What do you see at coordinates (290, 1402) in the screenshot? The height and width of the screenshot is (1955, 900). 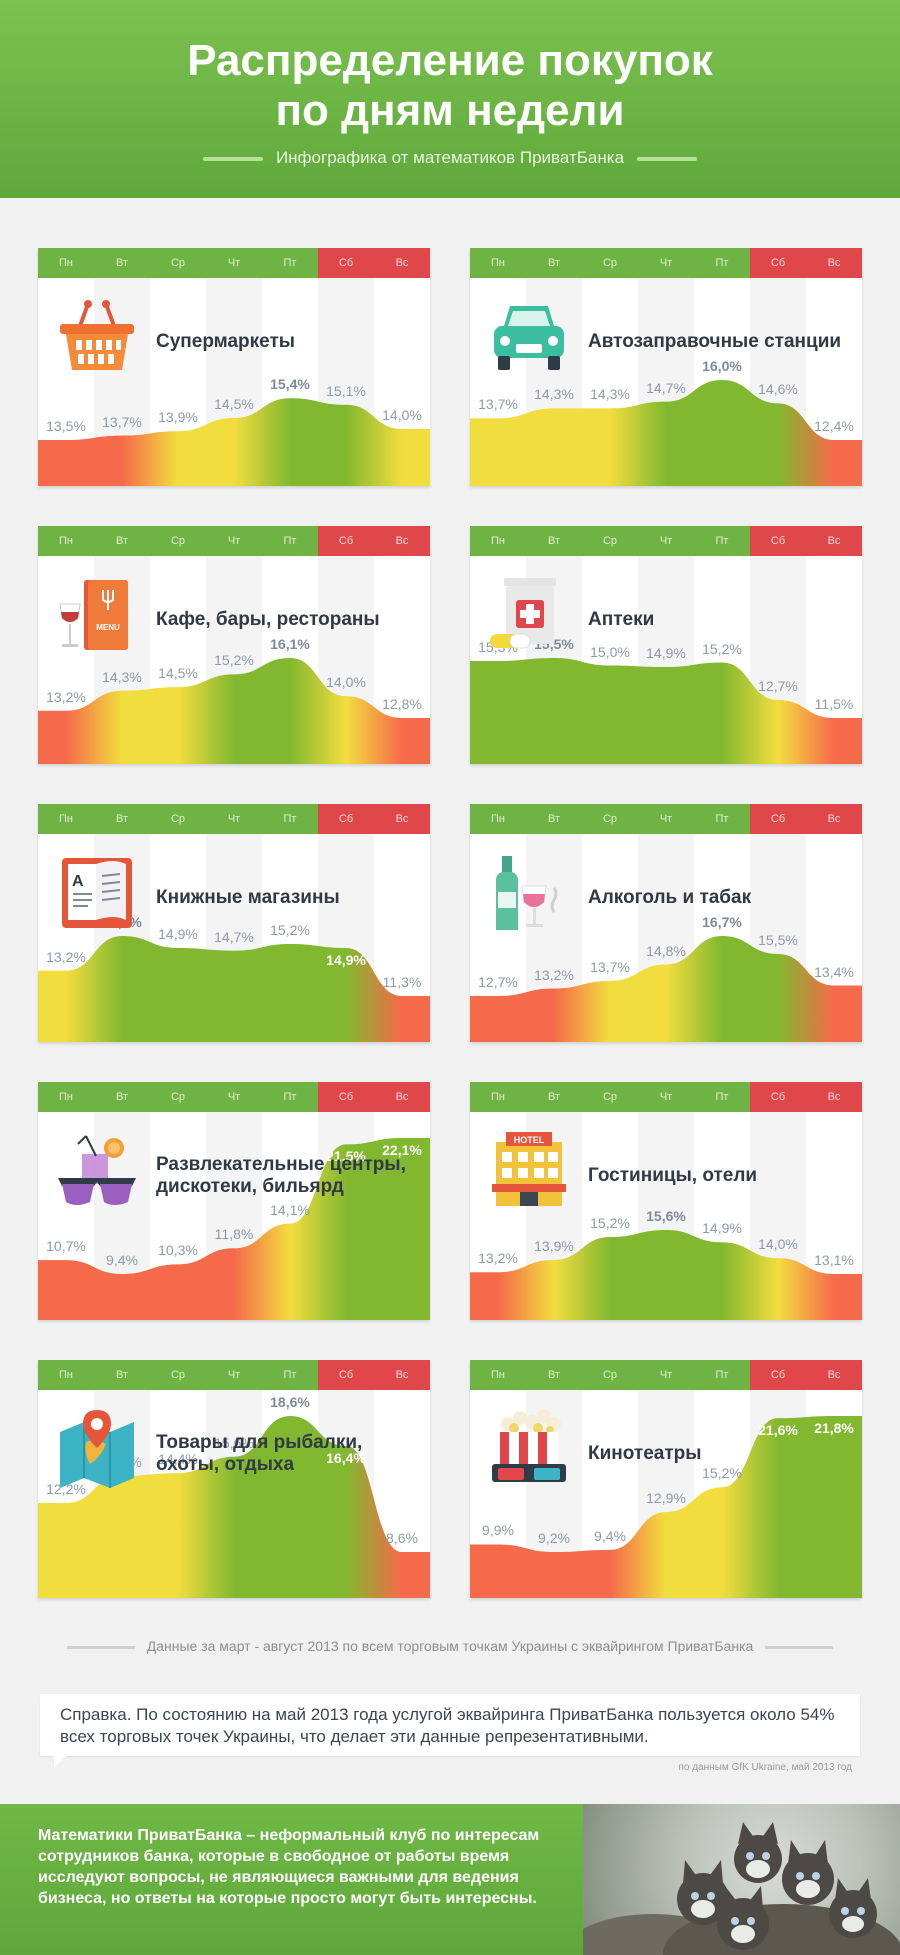 I see `value-label: 18,6%` at bounding box center [290, 1402].